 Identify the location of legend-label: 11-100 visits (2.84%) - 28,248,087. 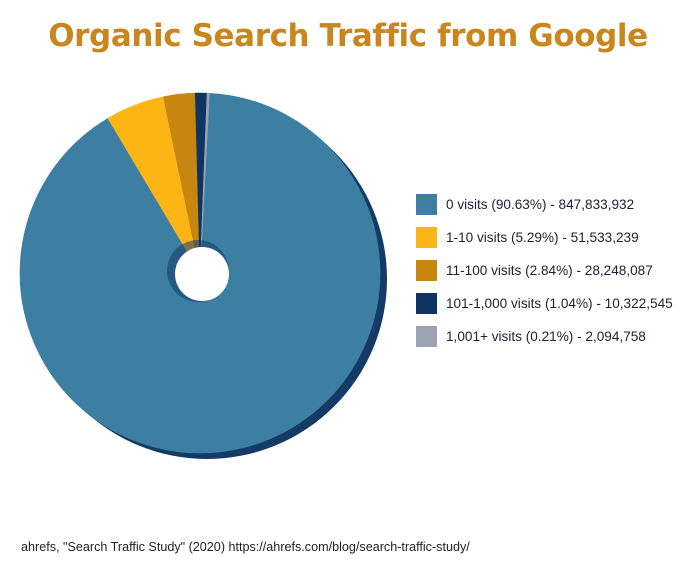
(549, 270).